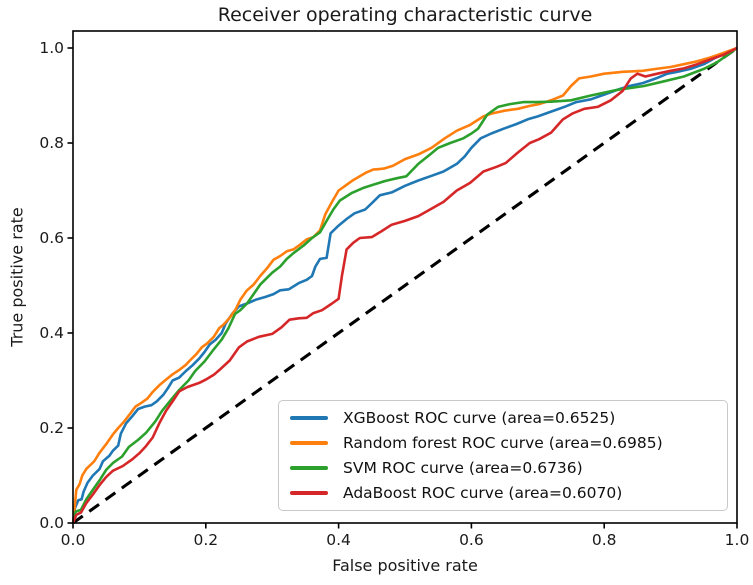 Image resolution: width=753 pixels, height=585 pixels. I want to click on legend-row-svm: SVM ROC curve (area=0.6736), so click(508, 468).